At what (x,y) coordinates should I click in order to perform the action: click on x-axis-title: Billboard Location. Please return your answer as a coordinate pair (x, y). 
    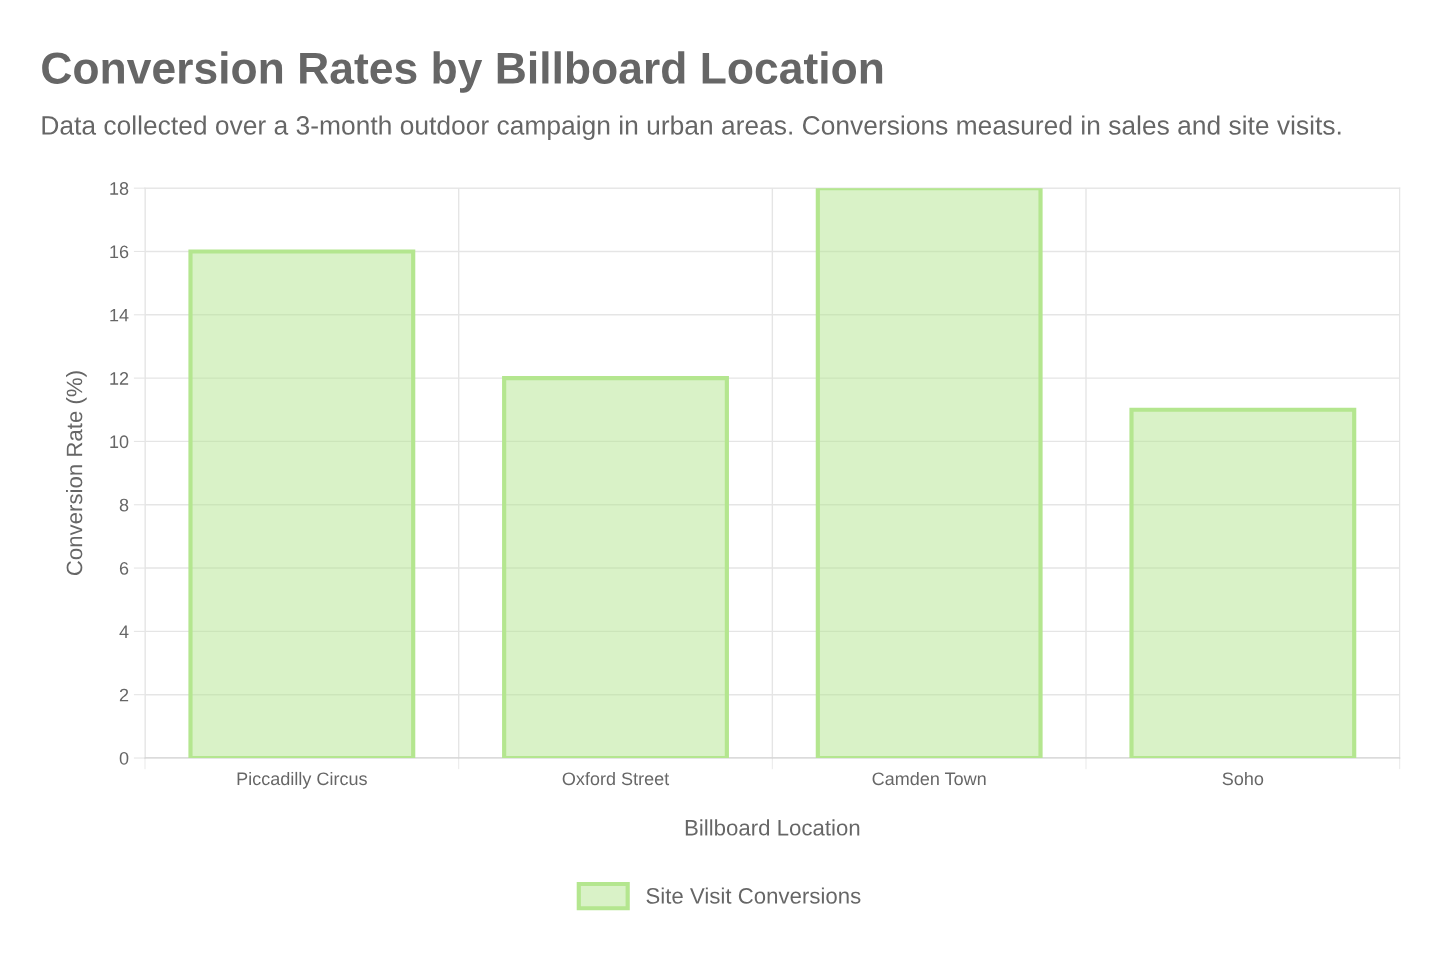
    Looking at the image, I should click on (772, 827).